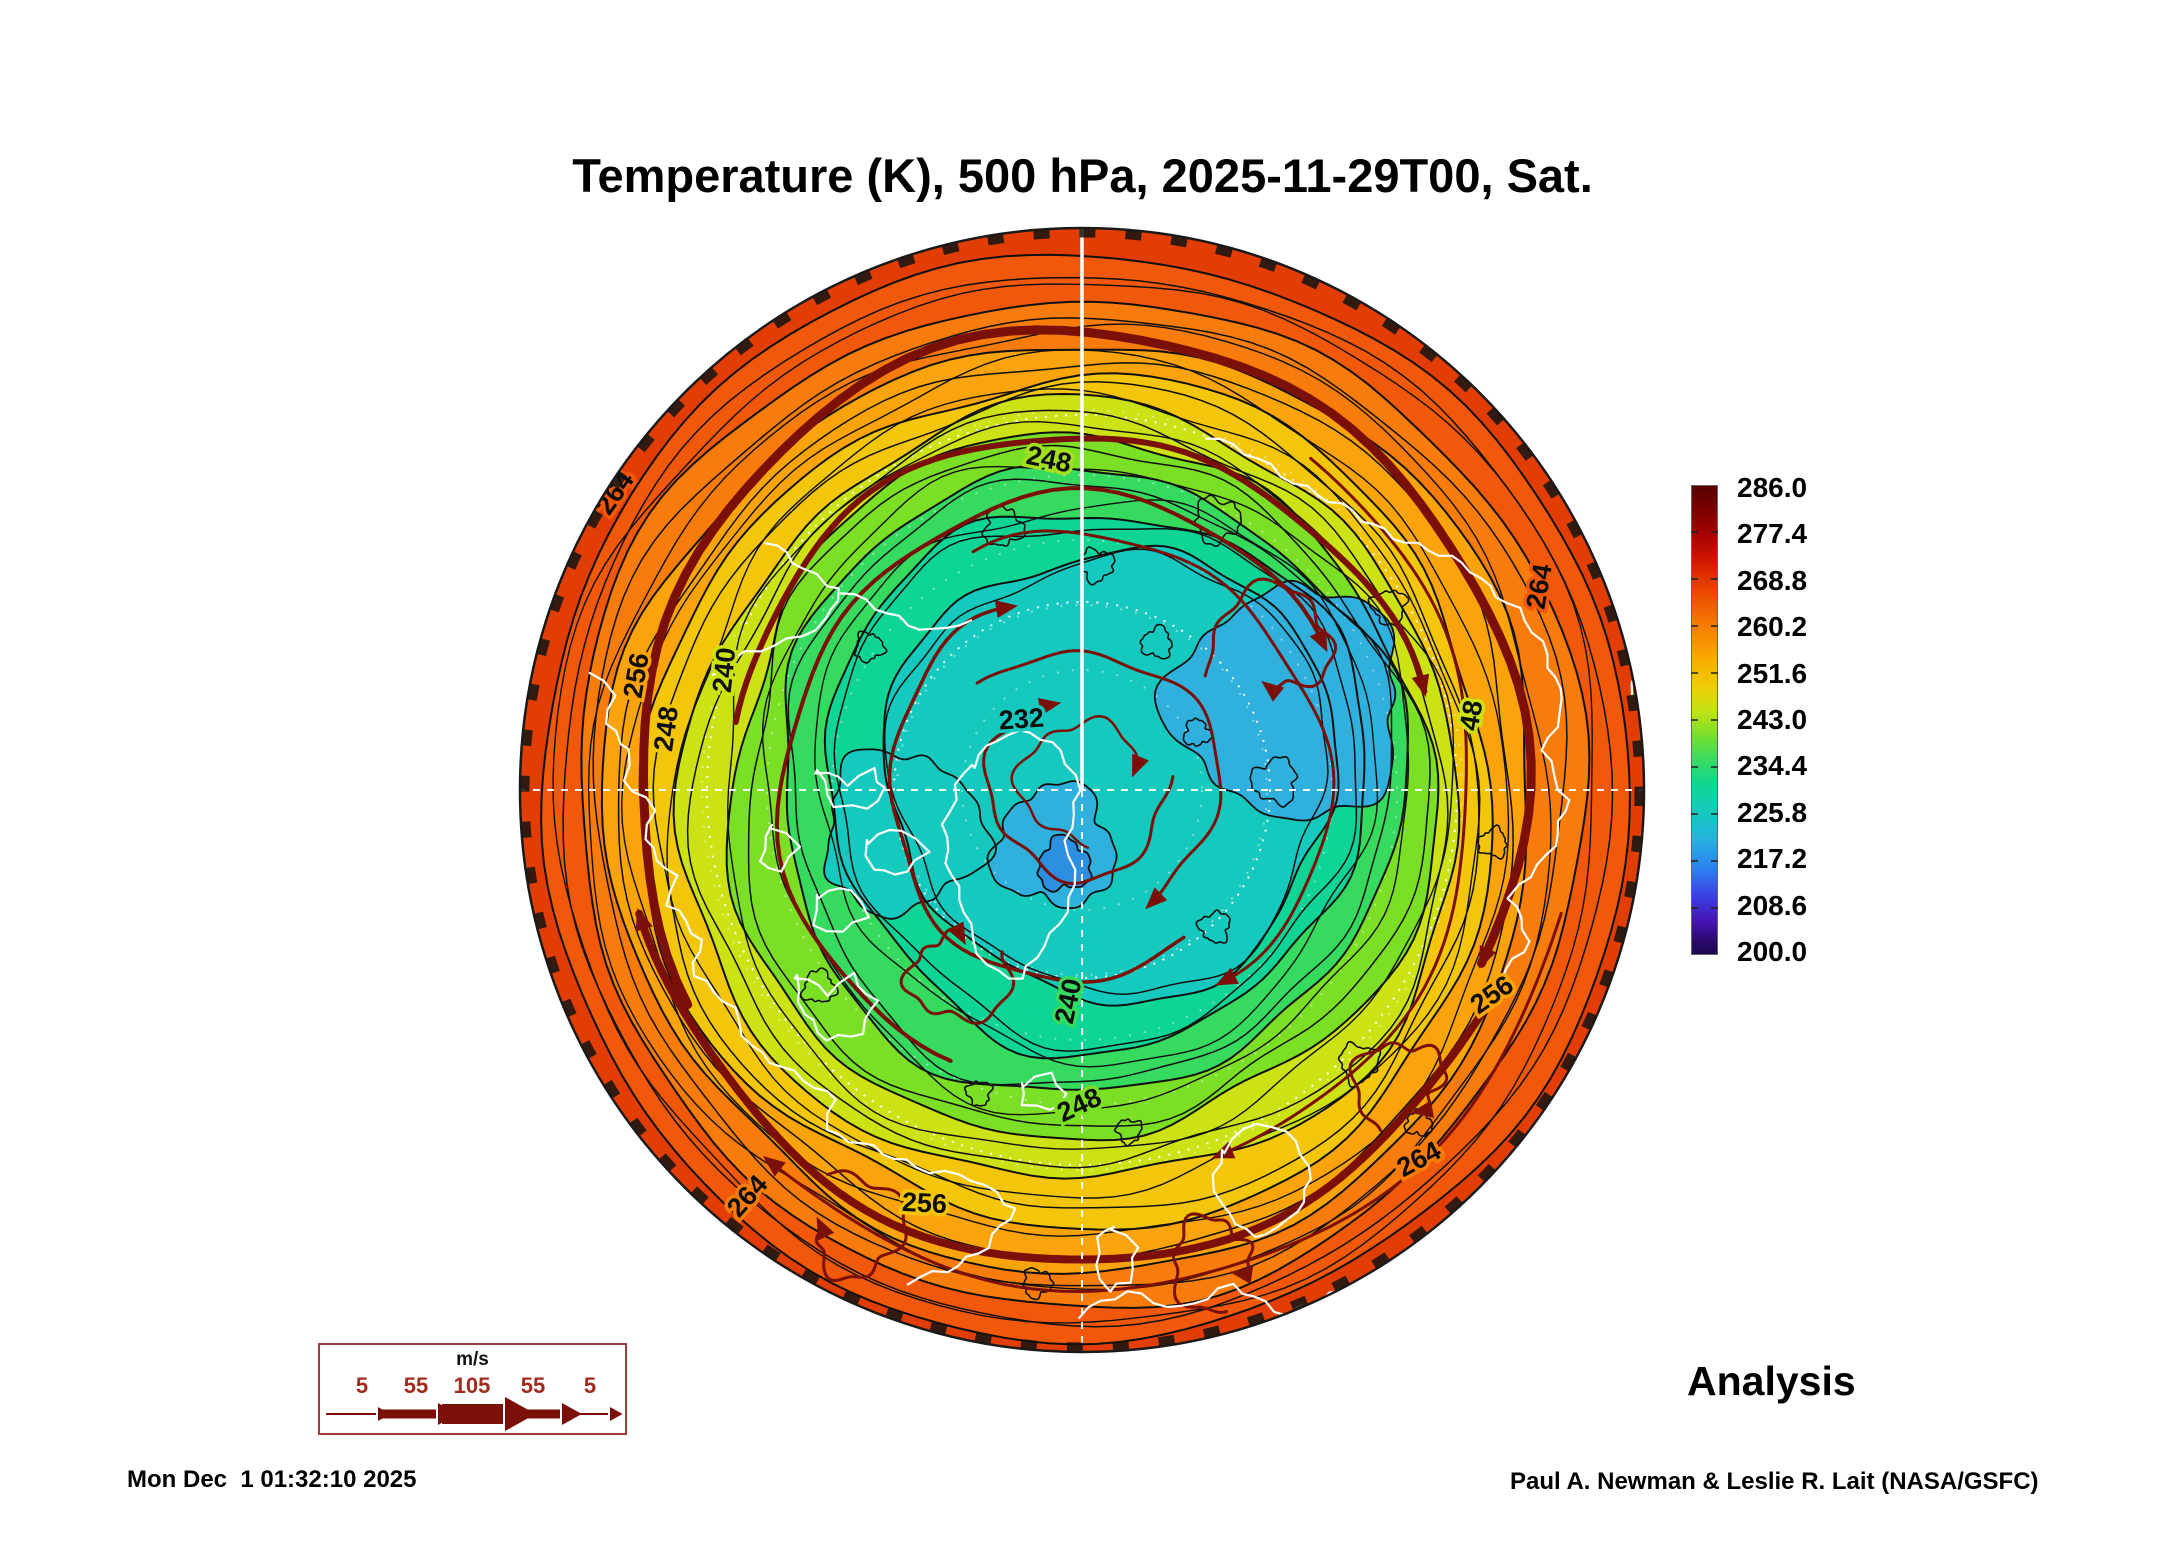  I want to click on wind-speed-legend: m/s 5 55 105 55 5, so click(472, 1389).